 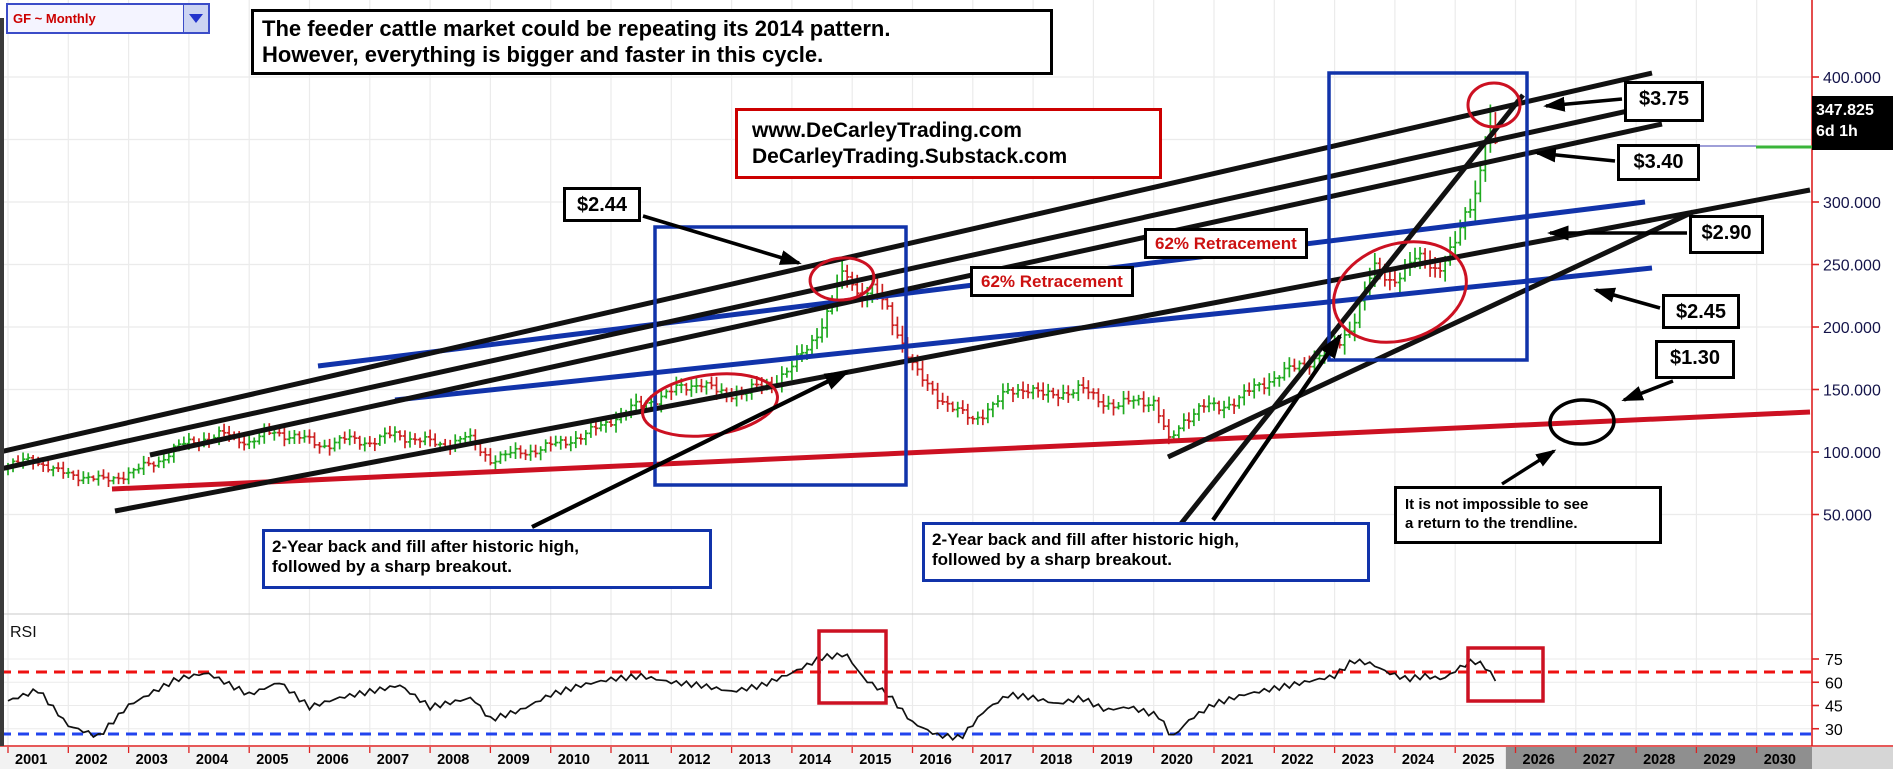 I want to click on brand-line2: DeCarleyTrading.Substack.com, so click(x=910, y=156).